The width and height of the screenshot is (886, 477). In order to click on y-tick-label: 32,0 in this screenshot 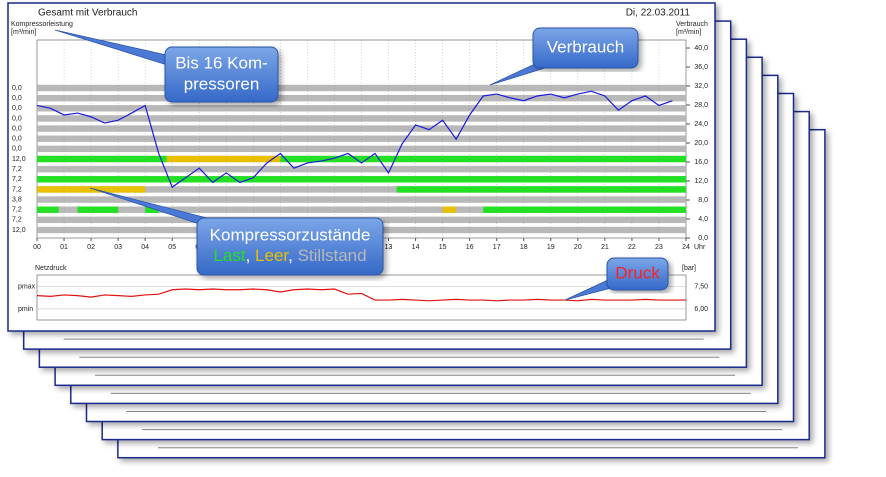, I will do `click(701, 86)`.